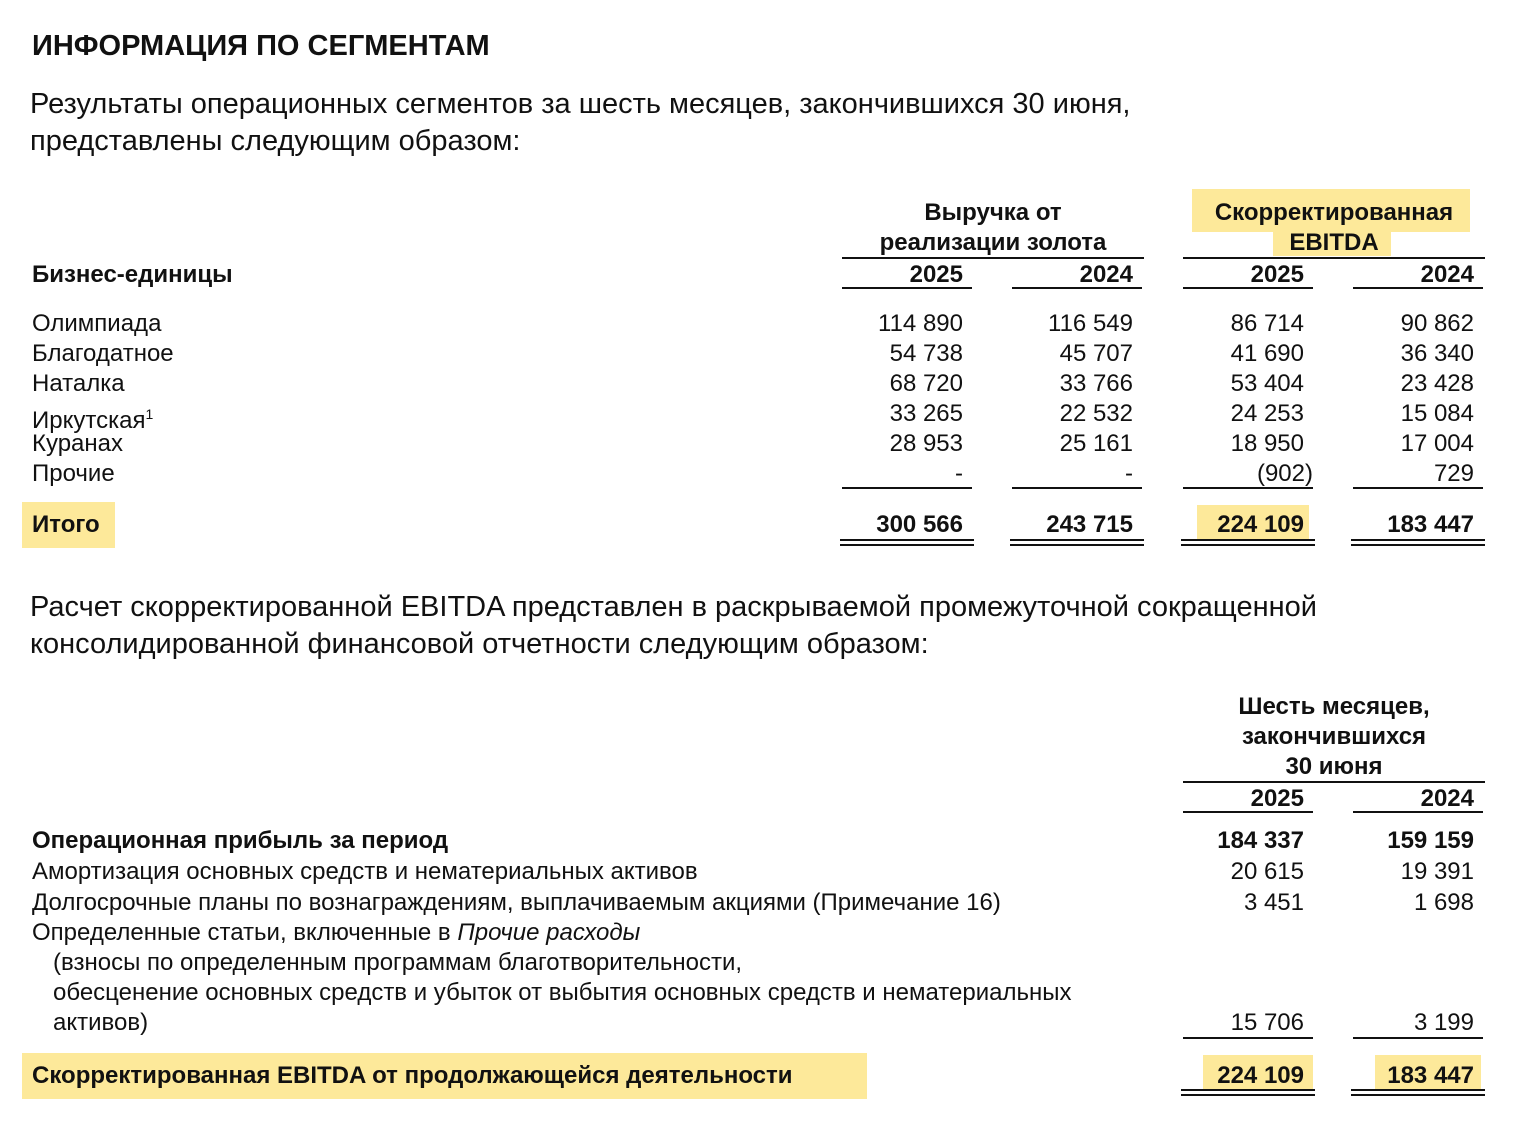  What do you see at coordinates (926, 443) in the screenshot?
I see `cell-value: 28 953` at bounding box center [926, 443].